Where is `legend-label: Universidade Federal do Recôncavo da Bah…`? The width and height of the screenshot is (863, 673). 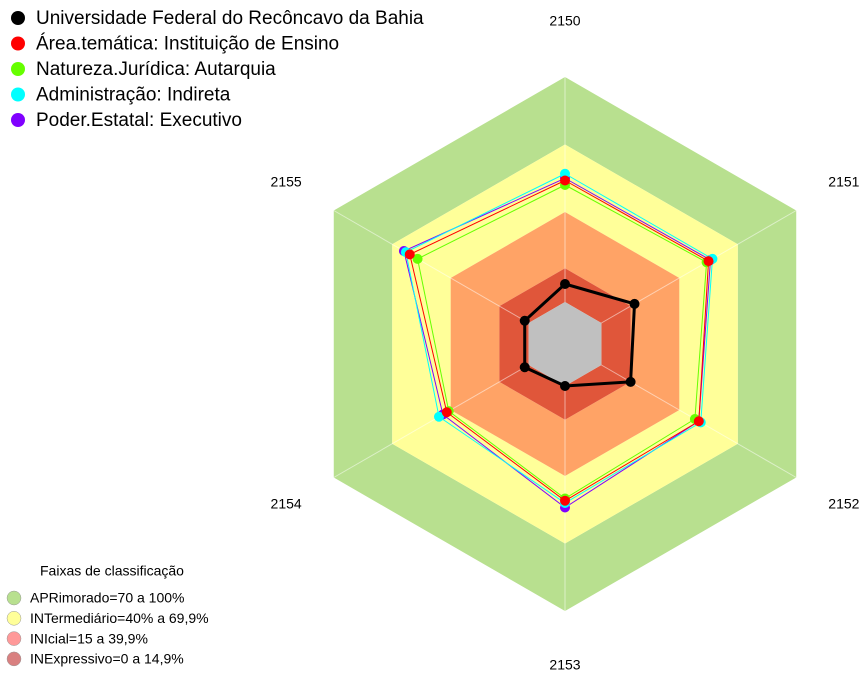 legend-label: Universidade Federal do Recôncavo da Bah… is located at coordinates (230, 18).